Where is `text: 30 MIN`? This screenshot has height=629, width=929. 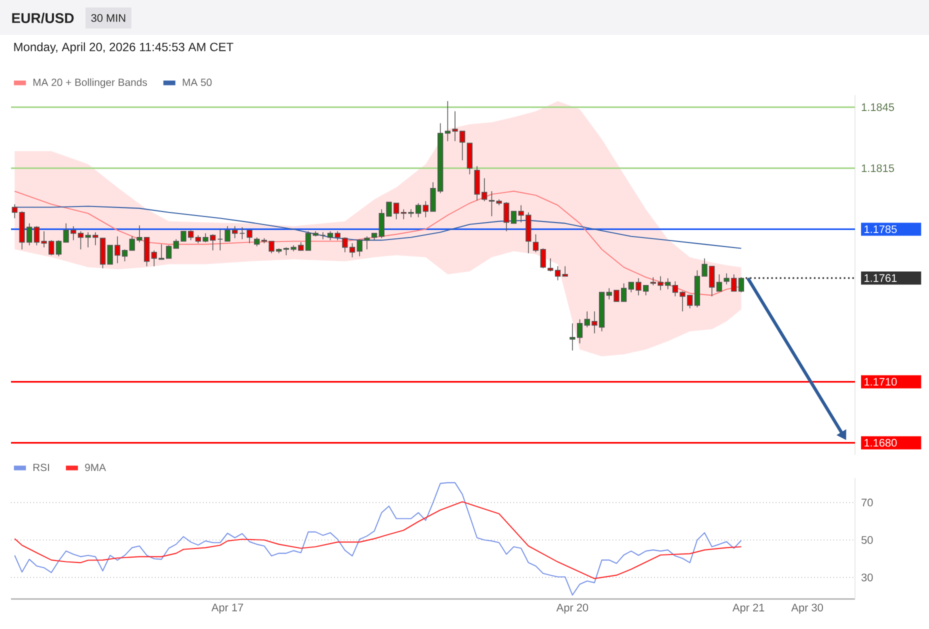 text: 30 MIN is located at coordinates (108, 18).